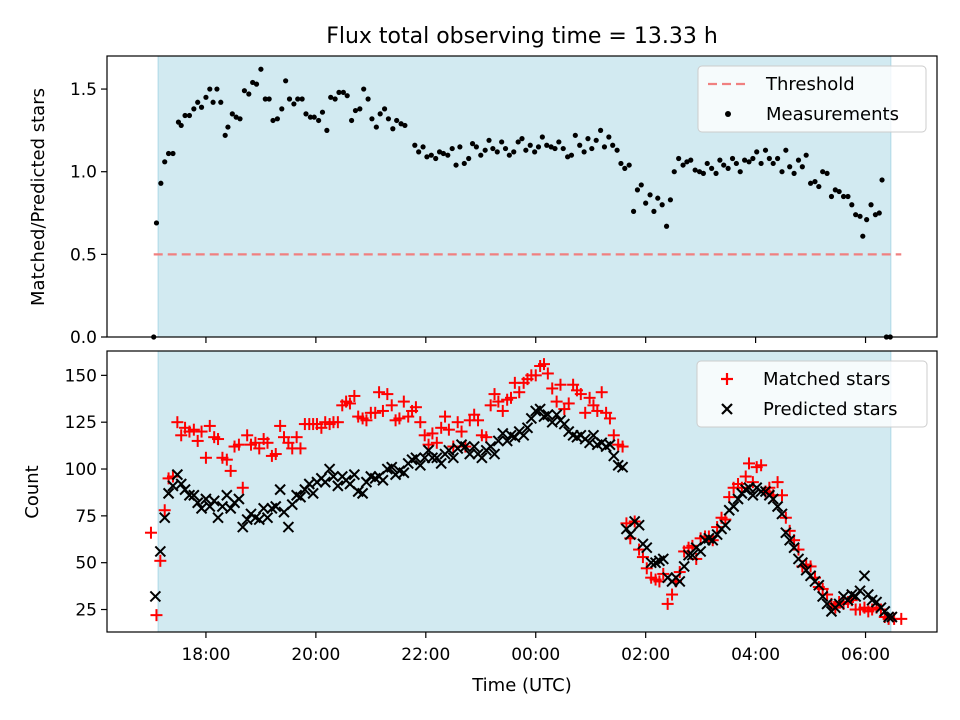 The width and height of the screenshot is (960, 720). What do you see at coordinates (728, 114) in the screenshot?
I see `legend-measurements-swatch` at bounding box center [728, 114].